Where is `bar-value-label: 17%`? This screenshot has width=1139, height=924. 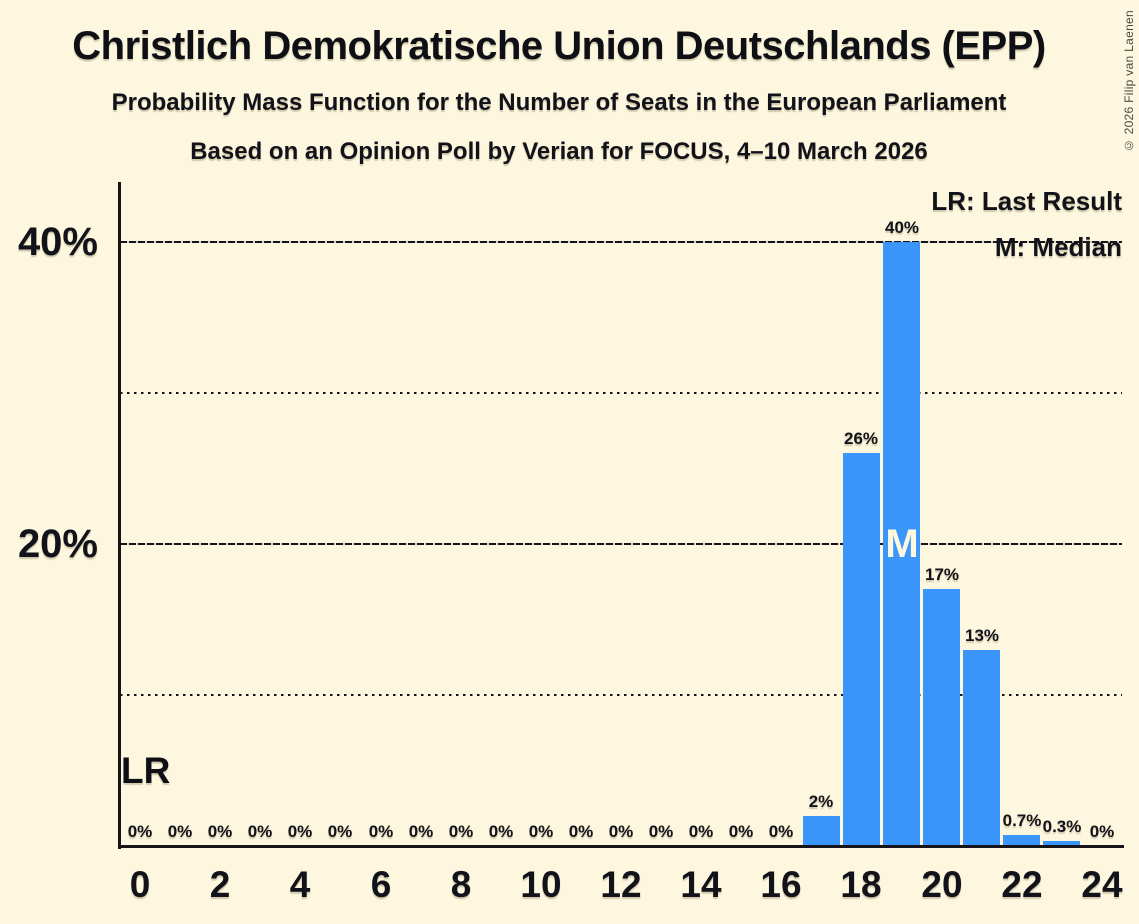
bar-value-label: 17% is located at coordinates (942, 574).